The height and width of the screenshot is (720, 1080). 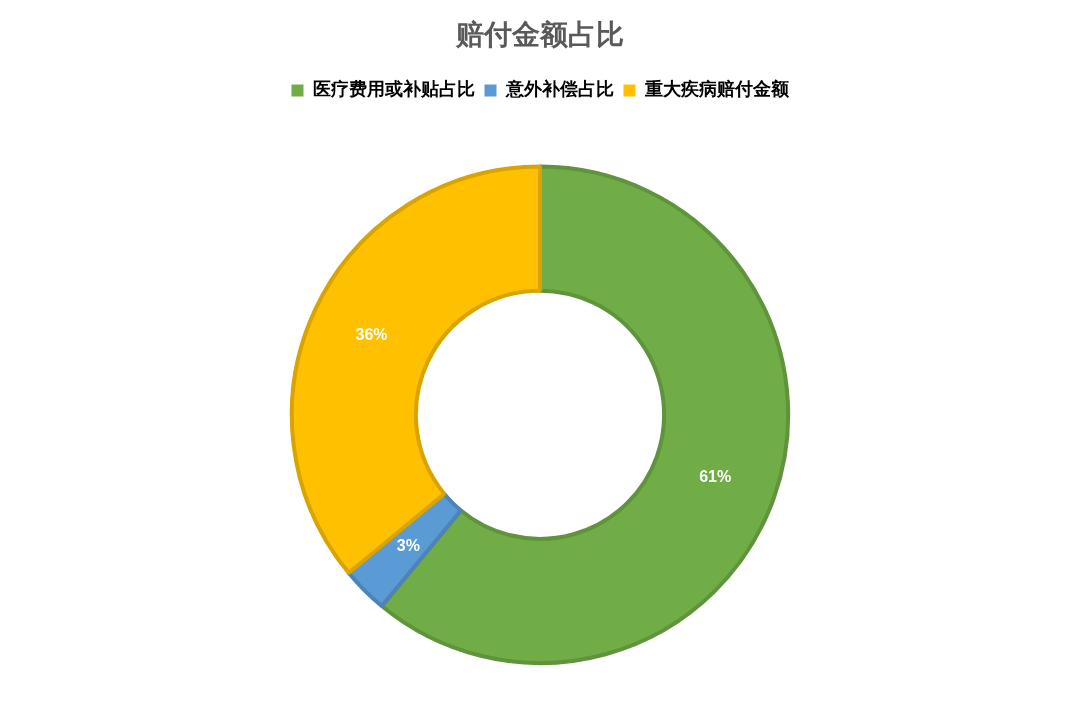 What do you see at coordinates (393, 89) in the screenshot?
I see `legend-label: 医疗费用或补贴占比` at bounding box center [393, 89].